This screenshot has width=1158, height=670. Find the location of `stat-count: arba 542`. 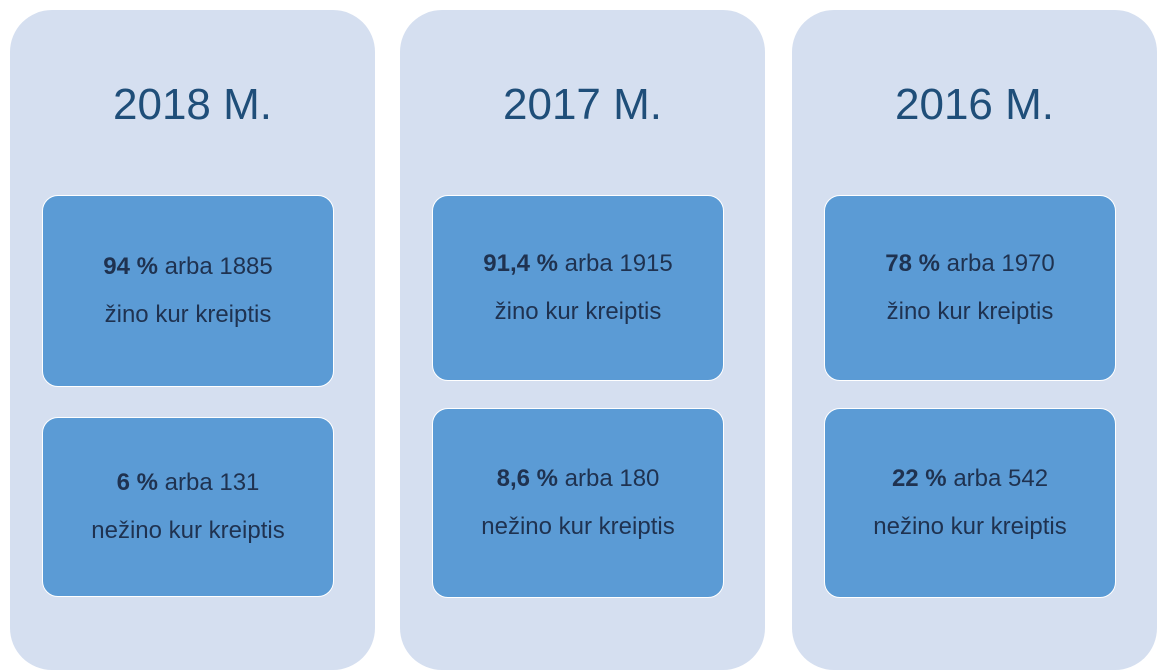

stat-count: arba 542 is located at coordinates (1001, 478).